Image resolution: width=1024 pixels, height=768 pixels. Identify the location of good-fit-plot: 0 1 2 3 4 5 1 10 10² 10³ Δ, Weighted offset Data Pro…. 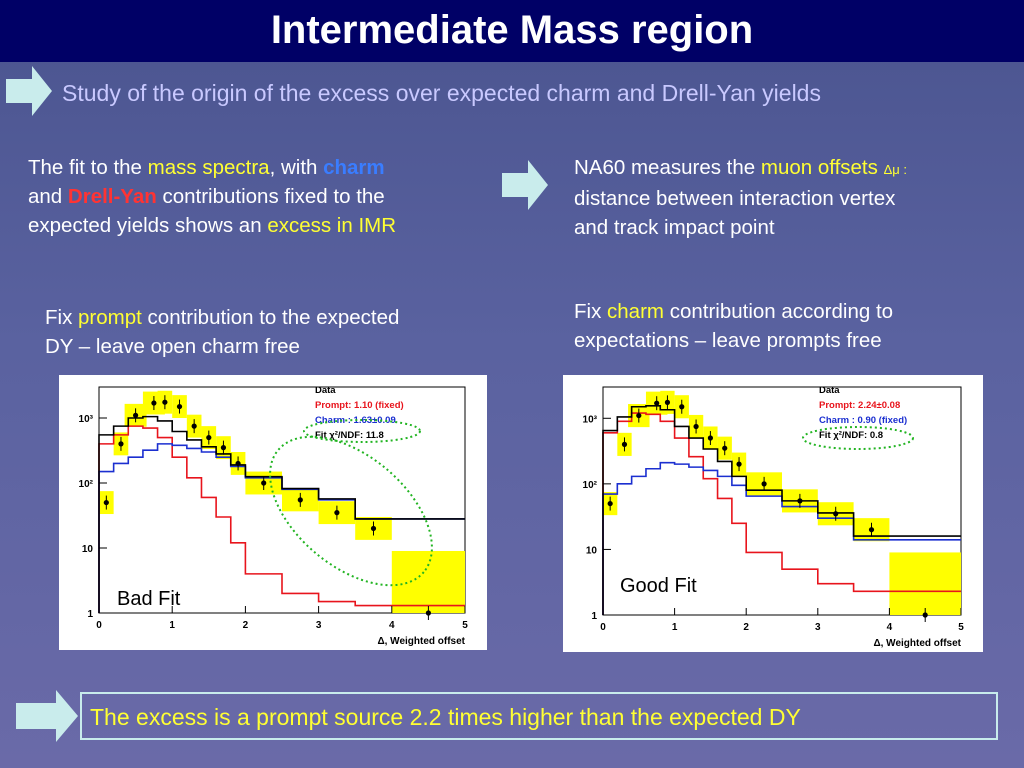
(773, 513).